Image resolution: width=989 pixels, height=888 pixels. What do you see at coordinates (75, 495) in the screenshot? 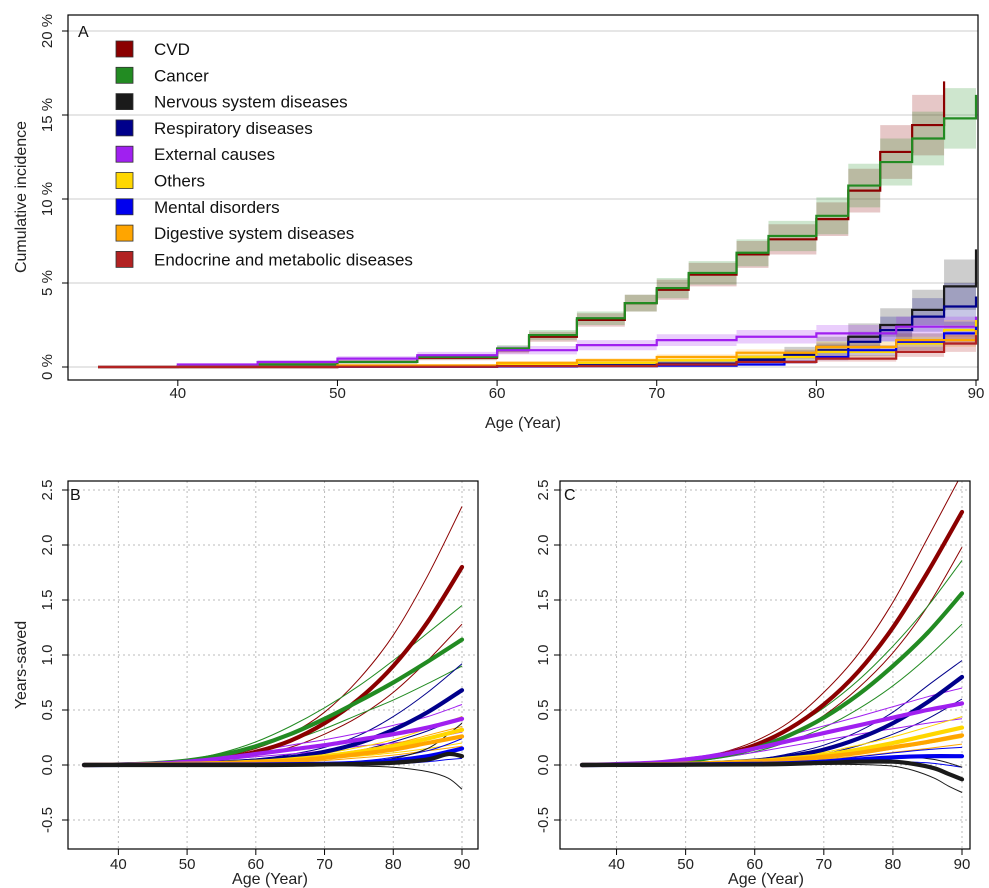
I see `panel-b-letter: B` at bounding box center [75, 495].